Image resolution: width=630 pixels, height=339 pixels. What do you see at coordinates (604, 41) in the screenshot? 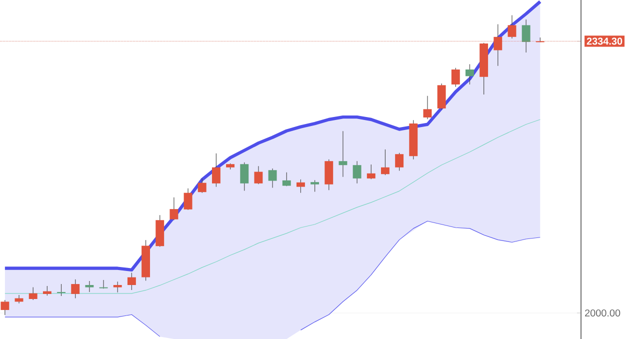
I see `y-tick-label: 2334.30` at bounding box center [604, 41].